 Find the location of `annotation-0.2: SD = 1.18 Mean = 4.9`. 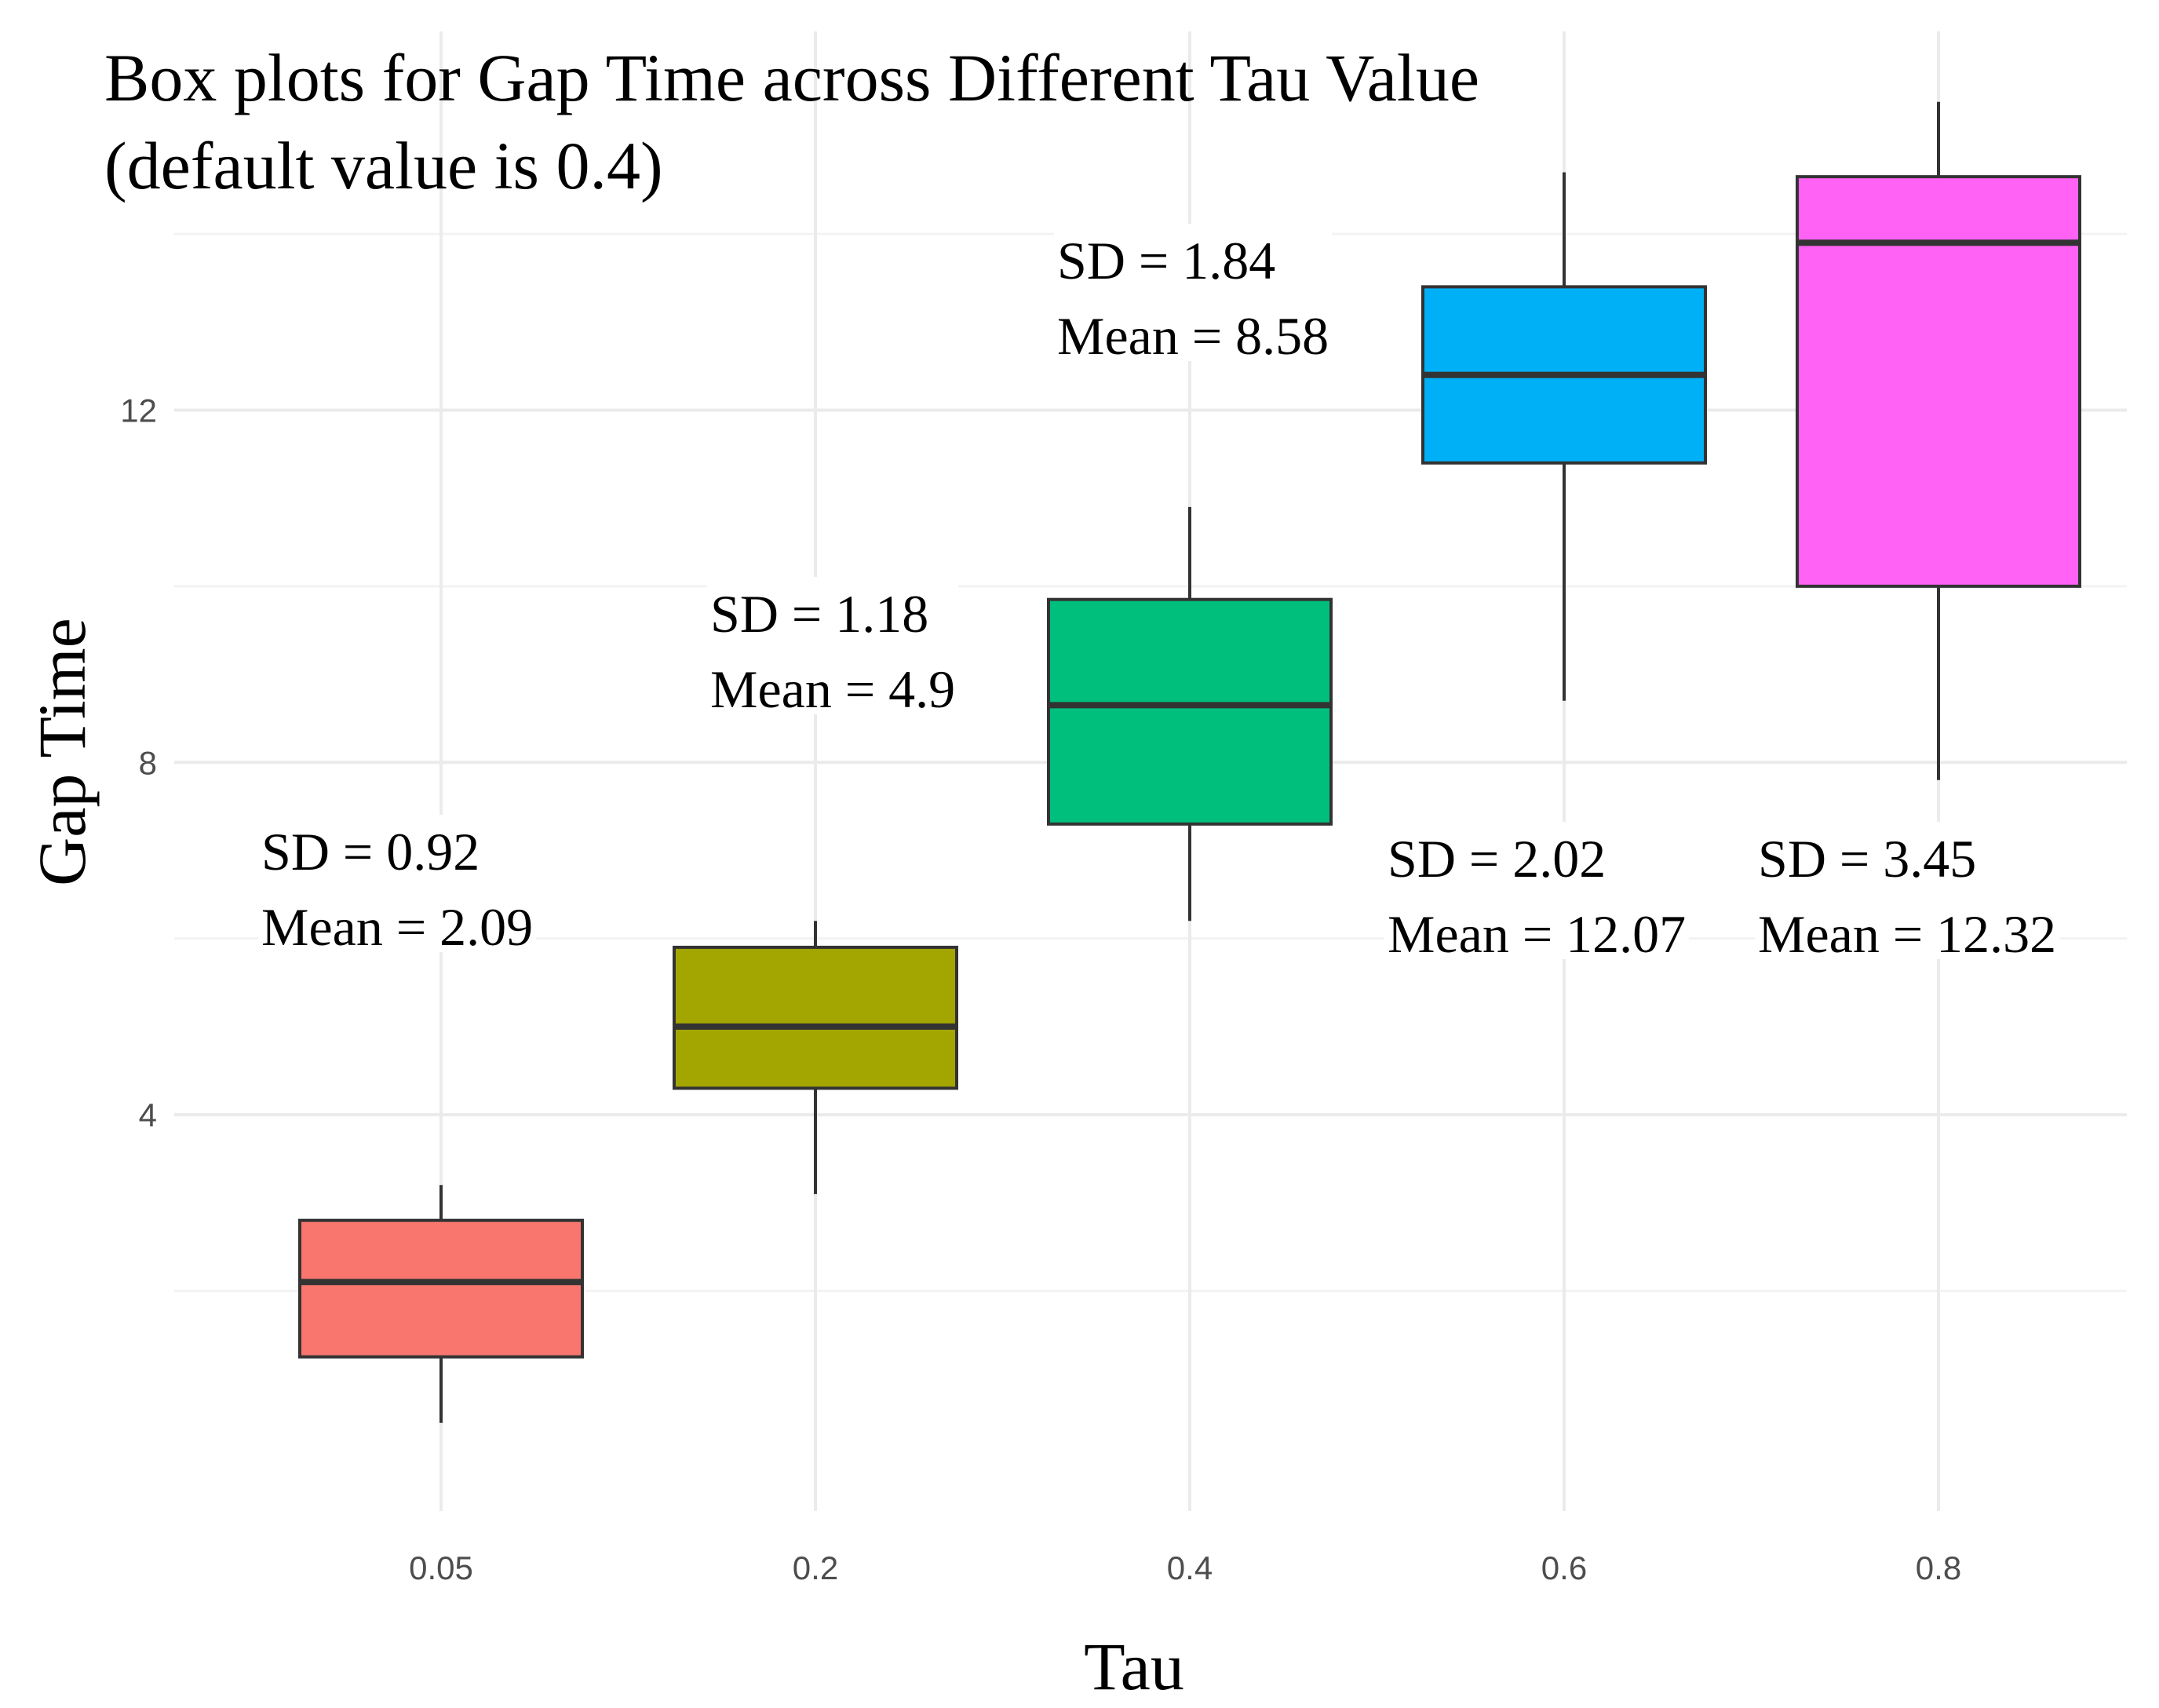

annotation-0.2: SD = 1.18 Mean = 4.9 is located at coordinates (833, 648).